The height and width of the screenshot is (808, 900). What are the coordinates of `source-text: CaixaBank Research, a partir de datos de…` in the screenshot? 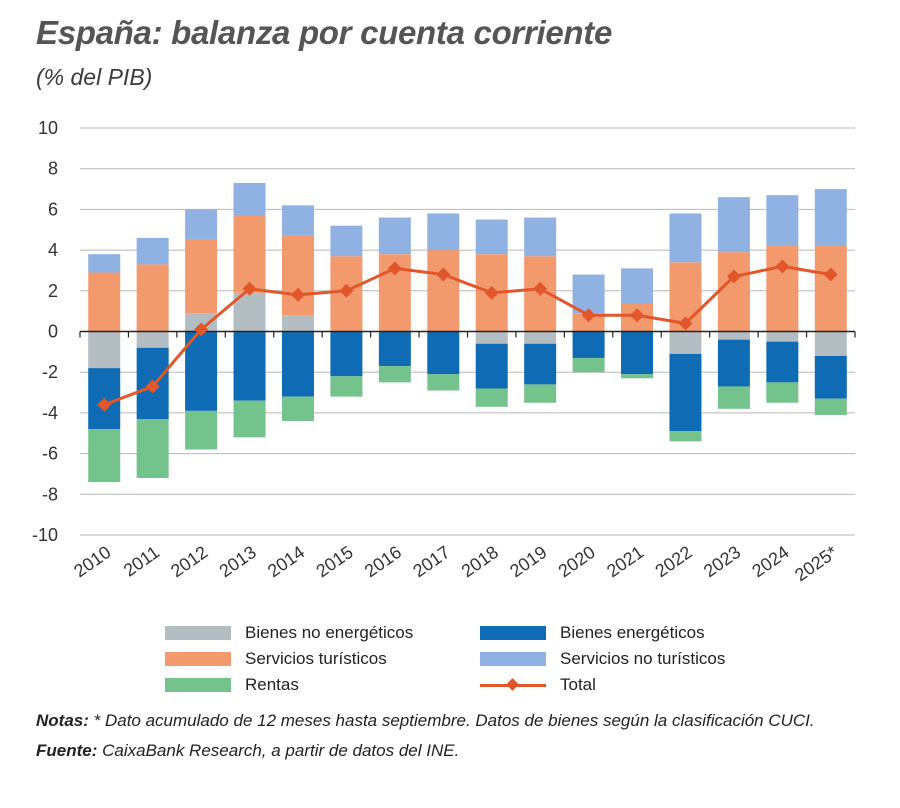 It's located at (278, 750).